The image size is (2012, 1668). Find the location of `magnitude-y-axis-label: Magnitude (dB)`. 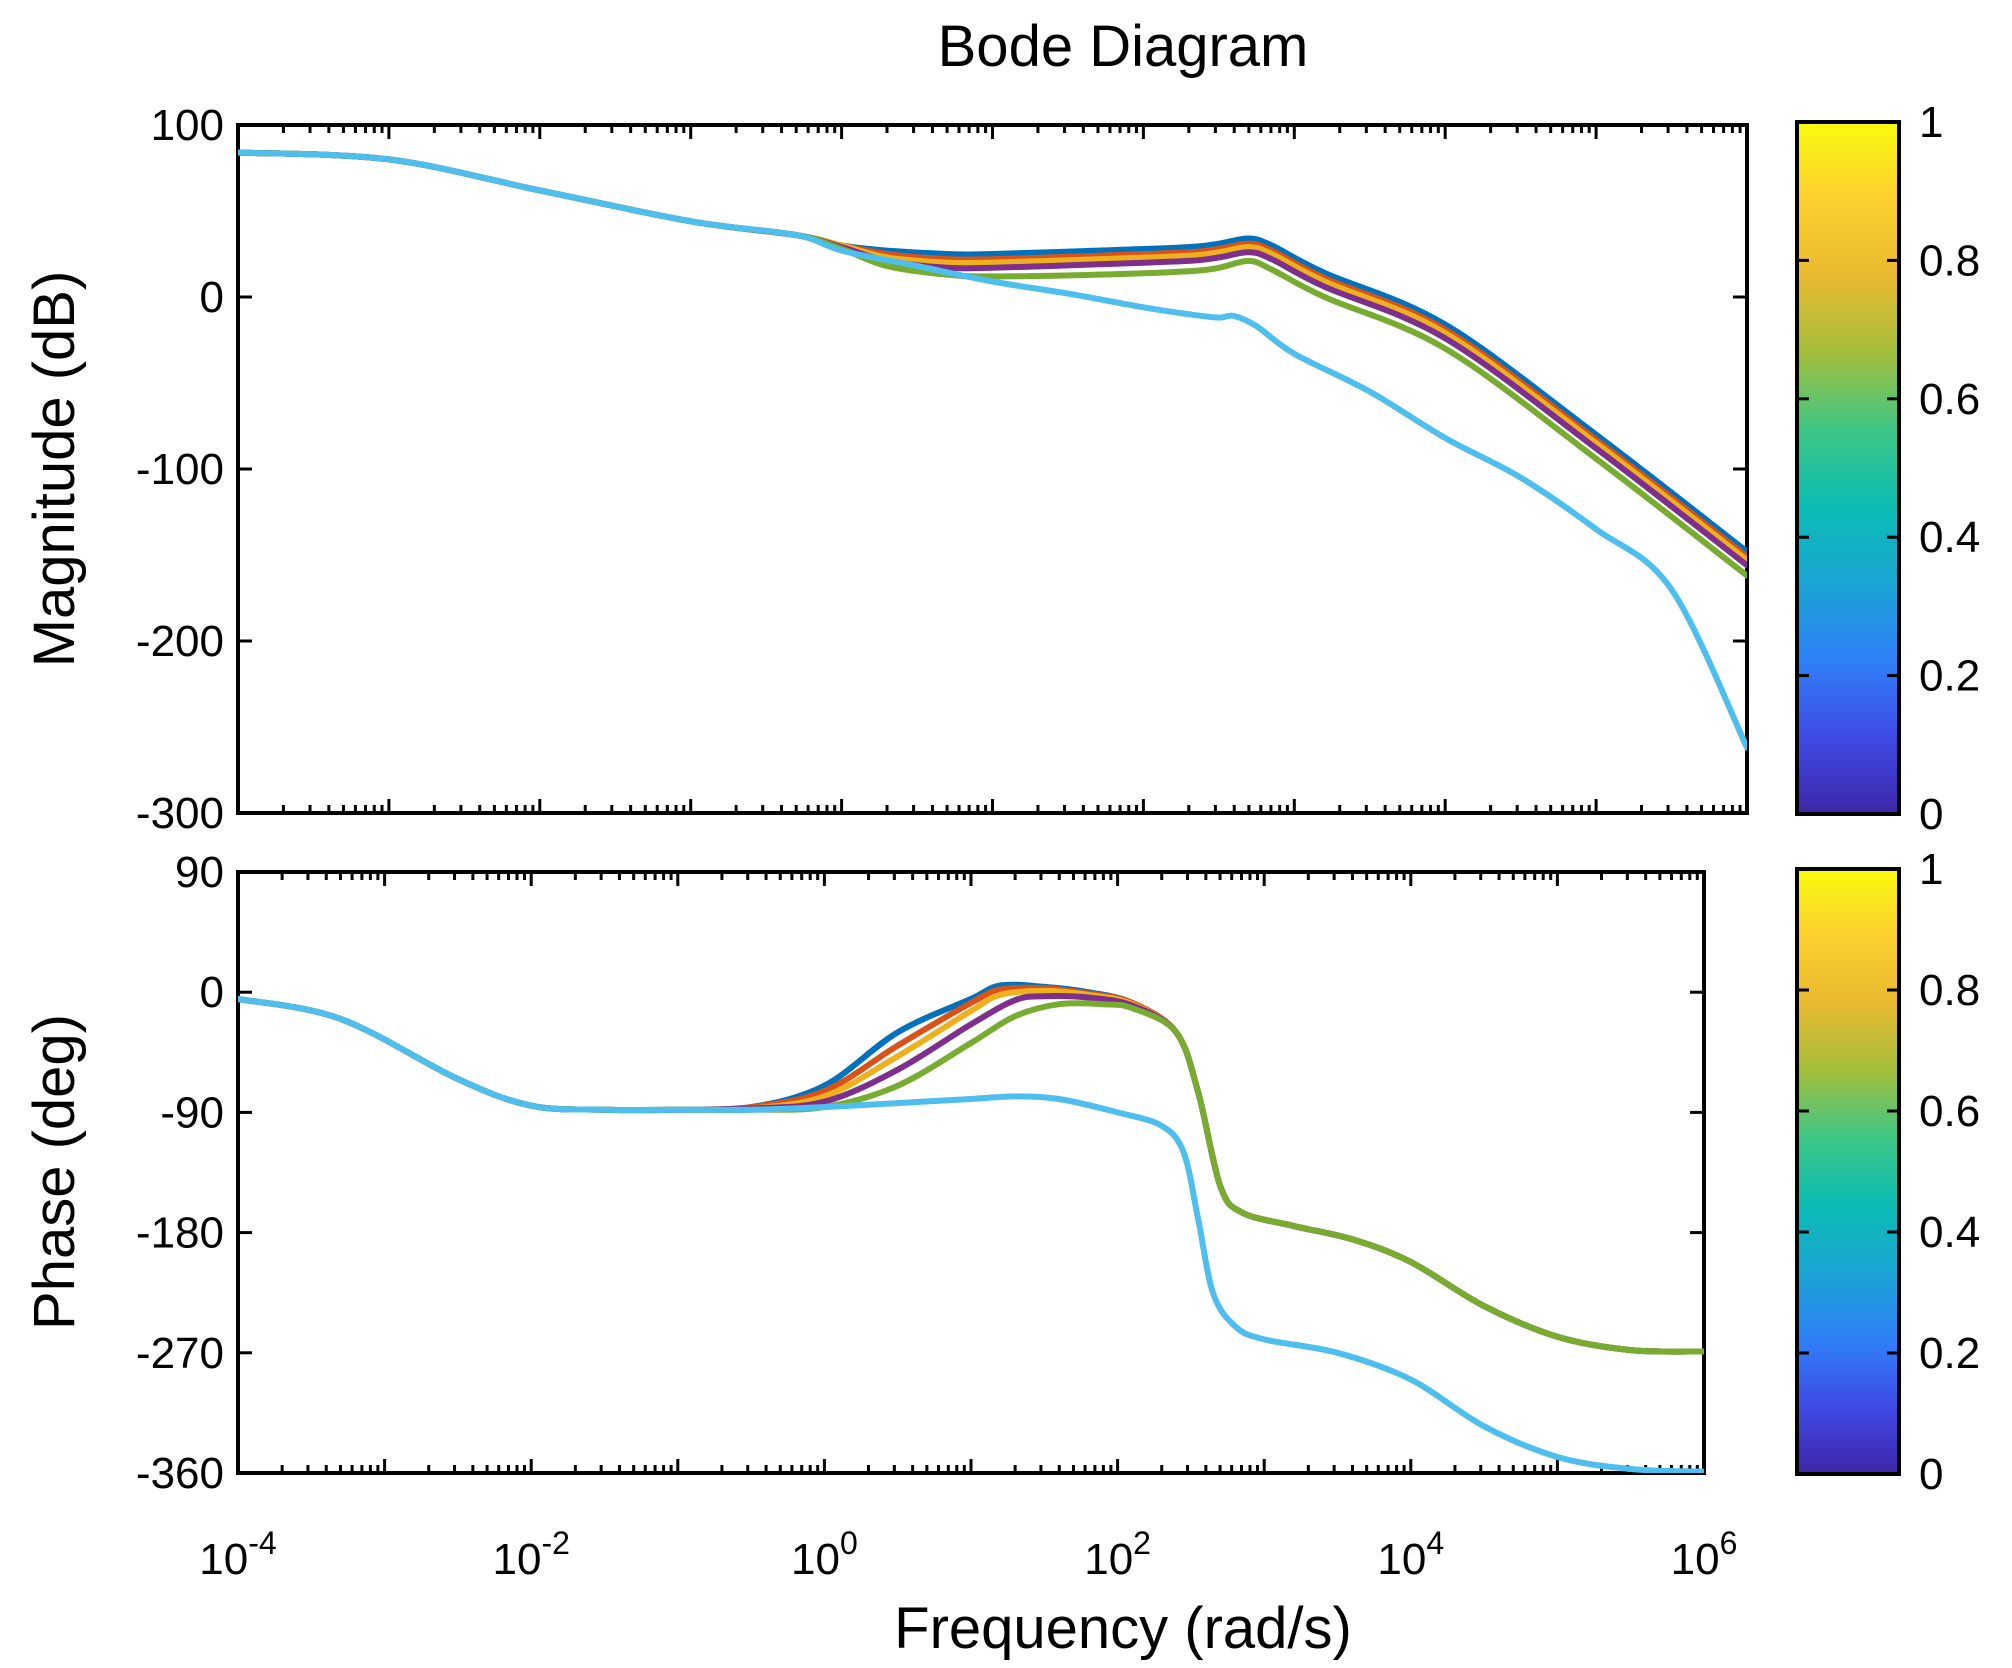

magnitude-y-axis-label: Magnitude (dB) is located at coordinates (54, 469).